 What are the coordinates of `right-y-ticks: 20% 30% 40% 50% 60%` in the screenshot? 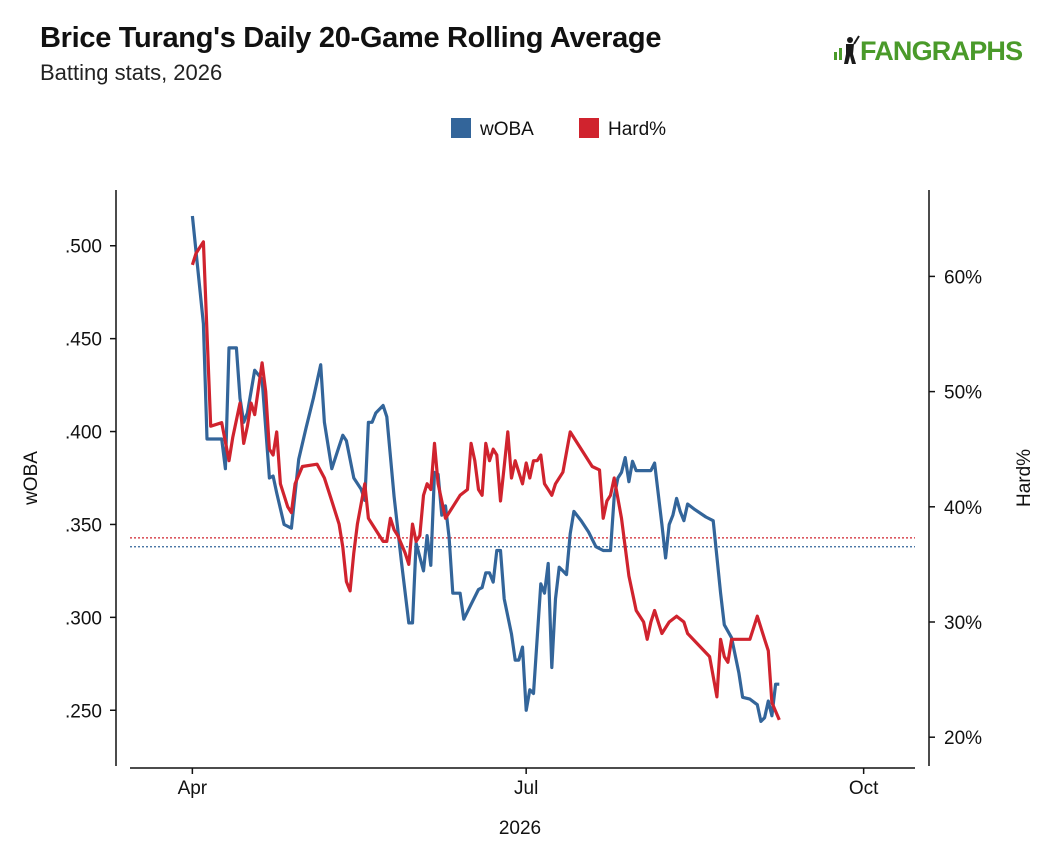 It's located at (955, 508).